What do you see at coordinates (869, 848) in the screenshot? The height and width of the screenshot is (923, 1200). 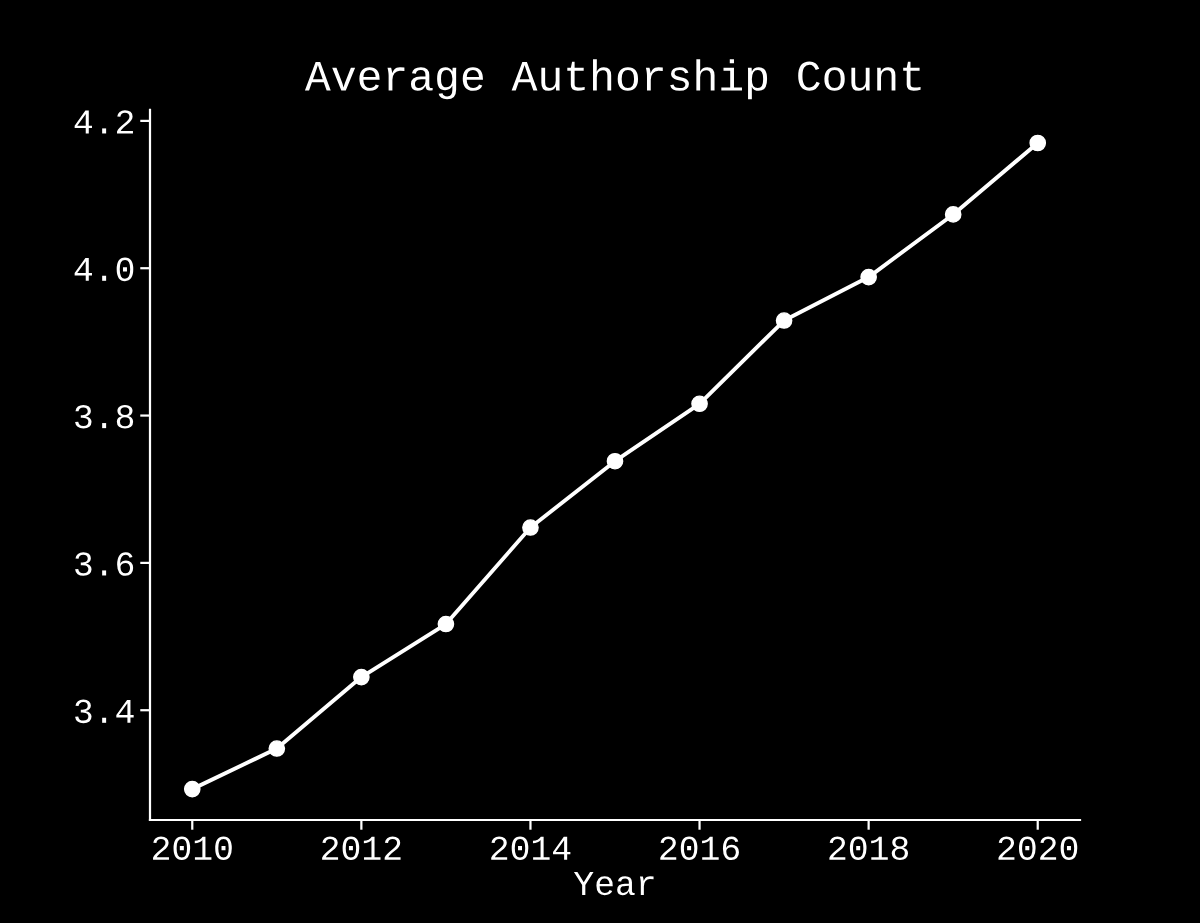 I see `x-tick-label: 2018` at bounding box center [869, 848].